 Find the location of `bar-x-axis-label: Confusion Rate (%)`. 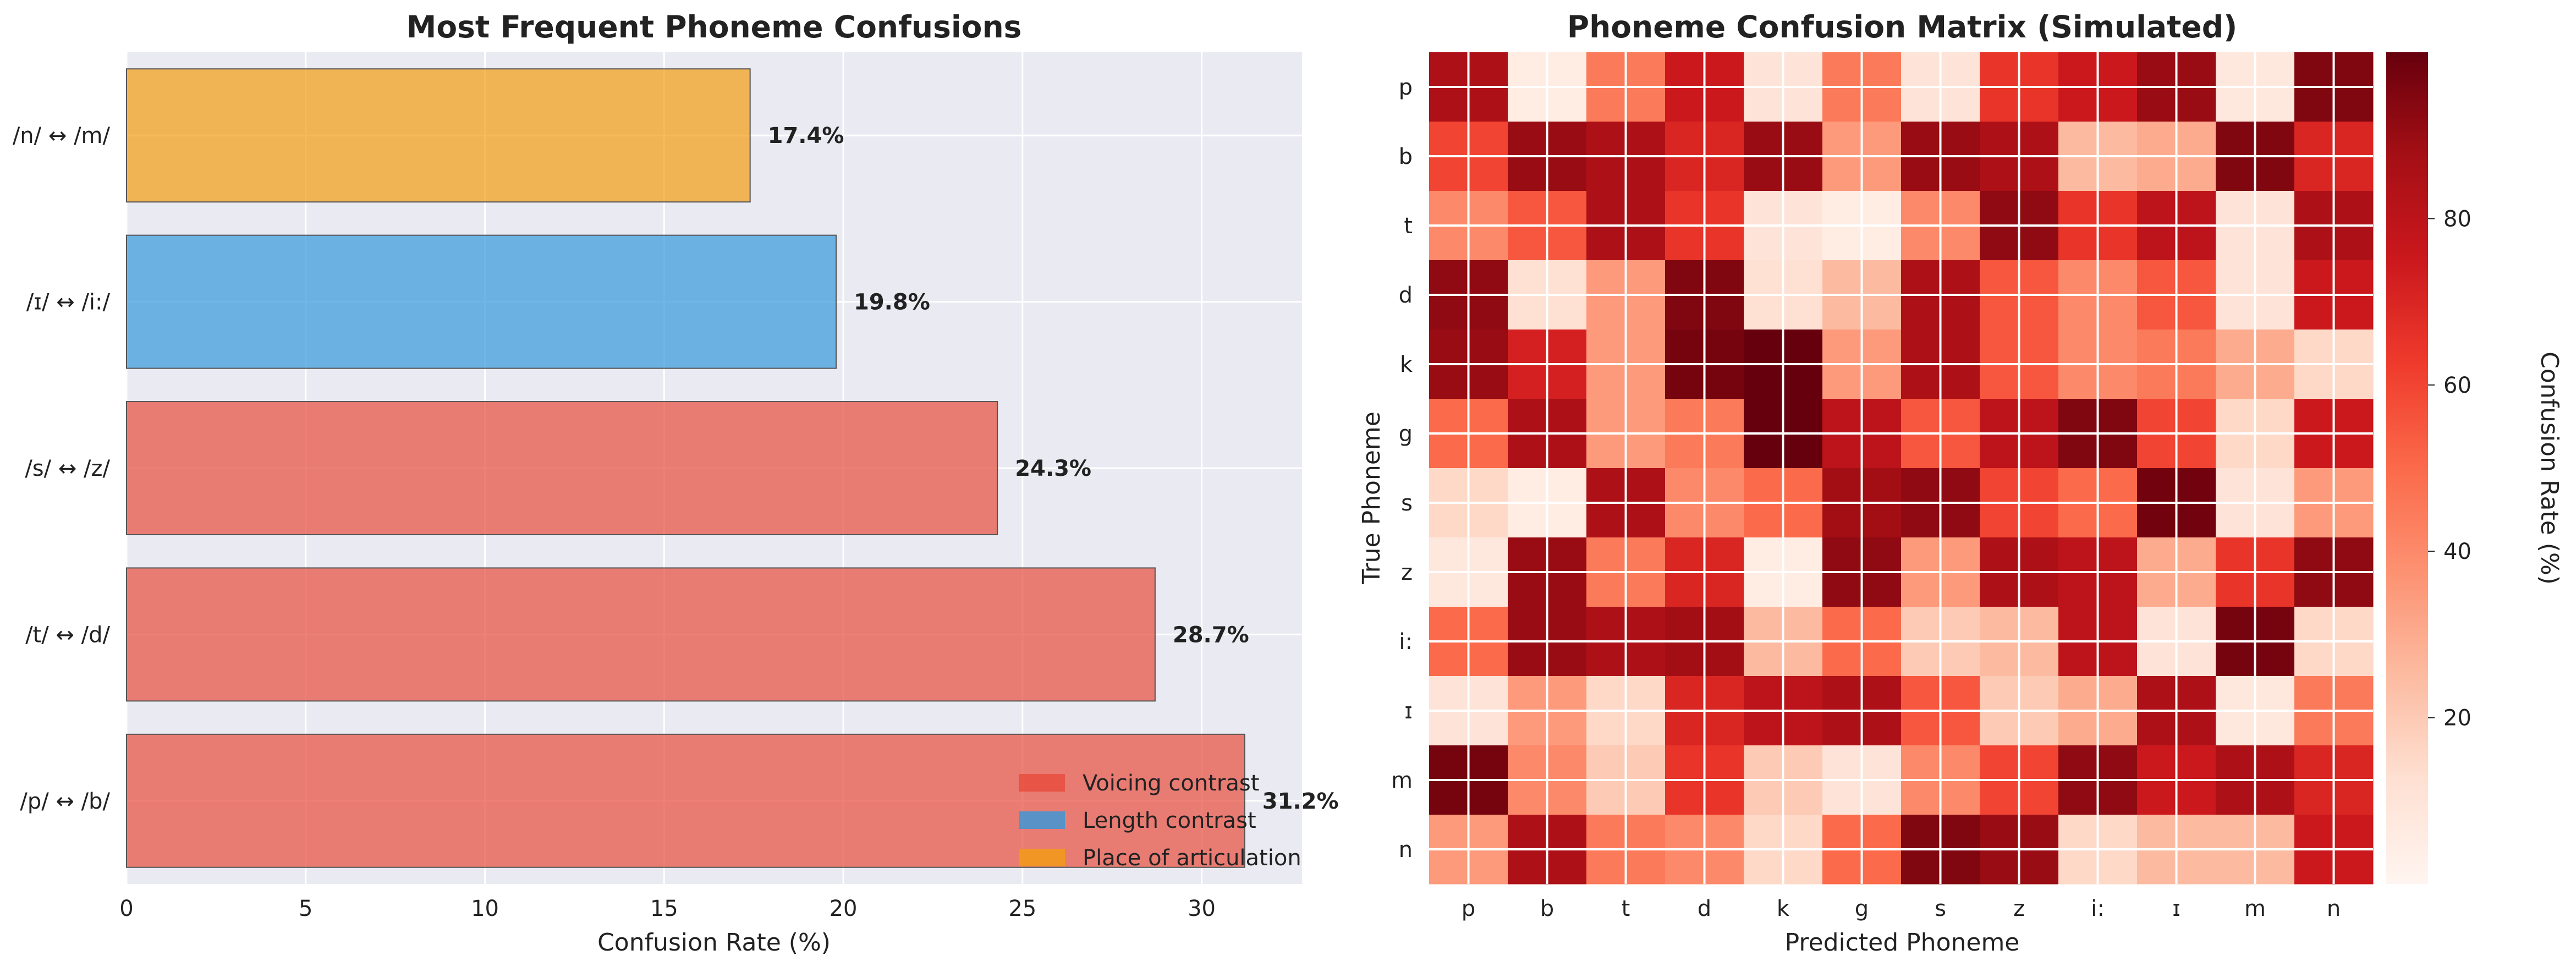

bar-x-axis-label: Confusion Rate (%) is located at coordinates (714, 943).